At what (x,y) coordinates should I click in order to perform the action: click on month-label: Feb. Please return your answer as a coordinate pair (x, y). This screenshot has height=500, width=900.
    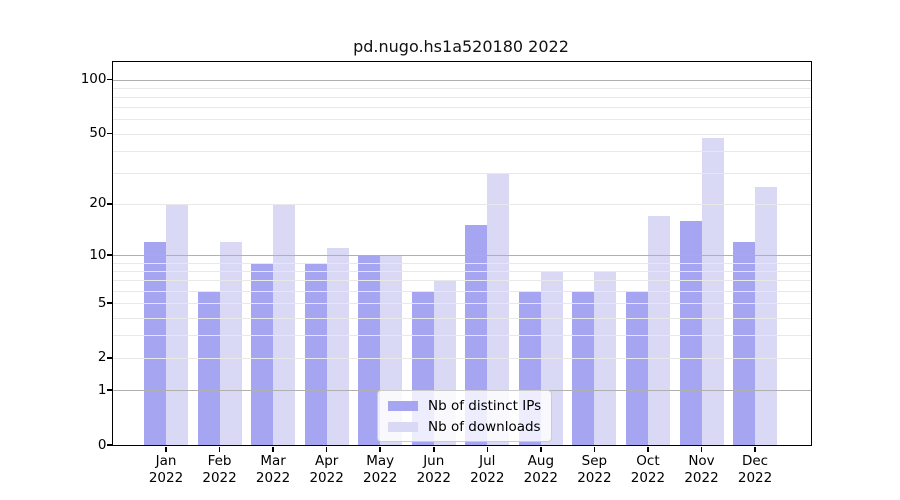
    Looking at the image, I should click on (219, 461).